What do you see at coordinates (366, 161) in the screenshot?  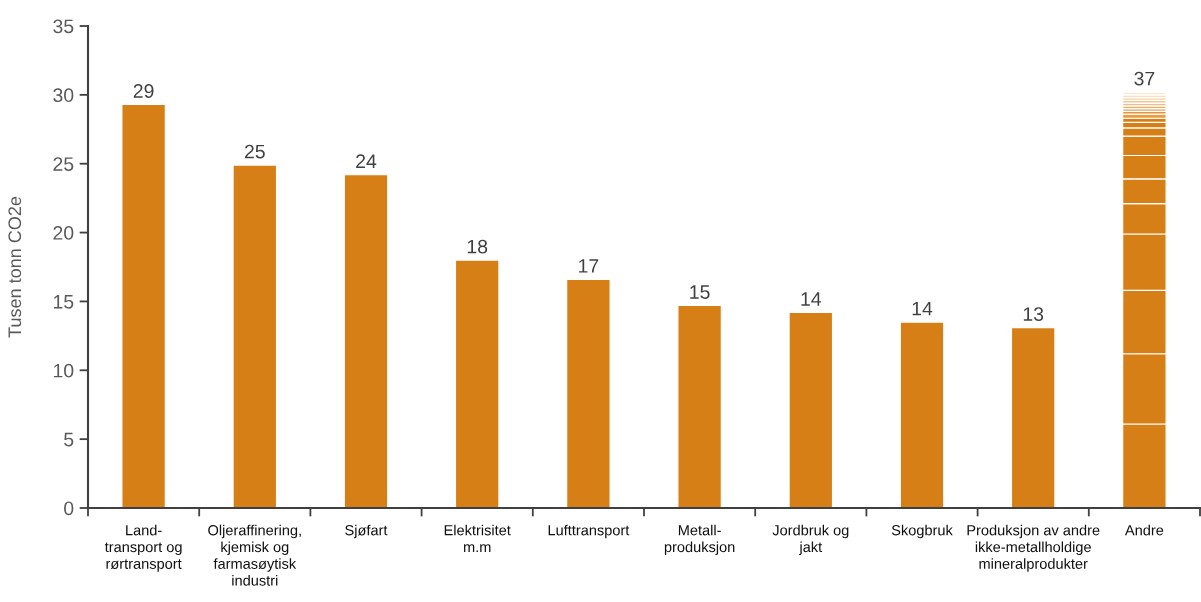 I see `data-label: 24` at bounding box center [366, 161].